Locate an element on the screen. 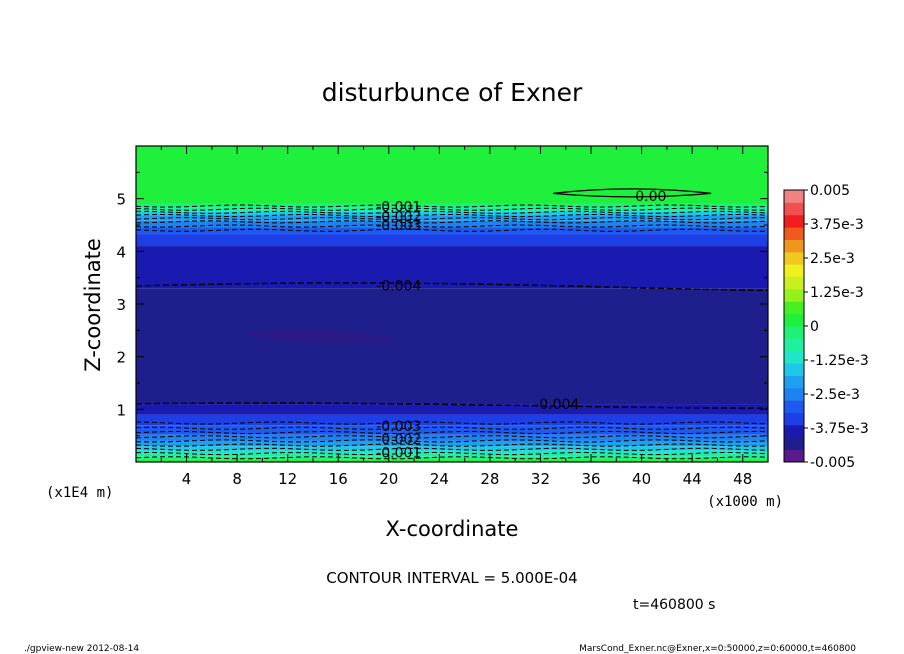 This screenshot has width=904, height=654. contour-label-5: -0.004 is located at coordinates (556, 405).